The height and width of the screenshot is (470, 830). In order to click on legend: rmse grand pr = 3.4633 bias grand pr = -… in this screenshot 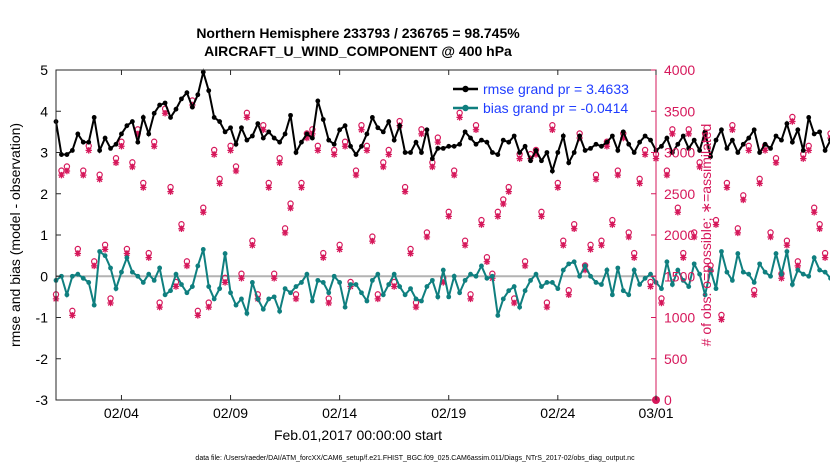, I will do `click(541, 98)`.